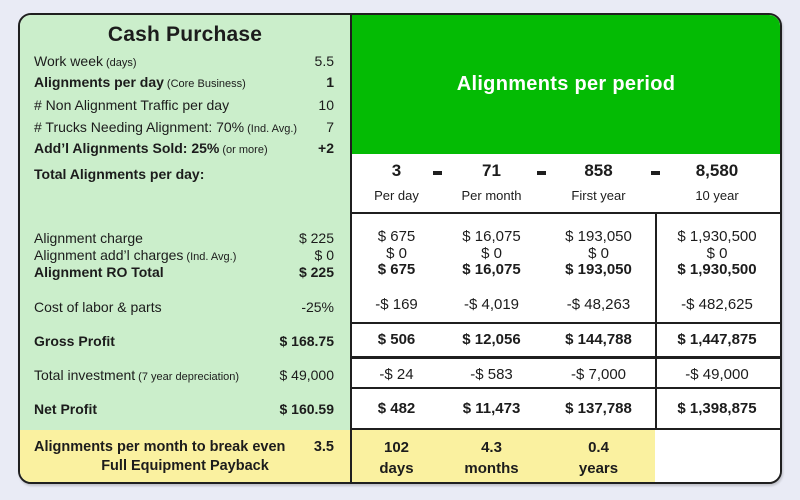  Describe the element at coordinates (396, 408) in the screenshot. I see `table-cell: $ 482` at that location.